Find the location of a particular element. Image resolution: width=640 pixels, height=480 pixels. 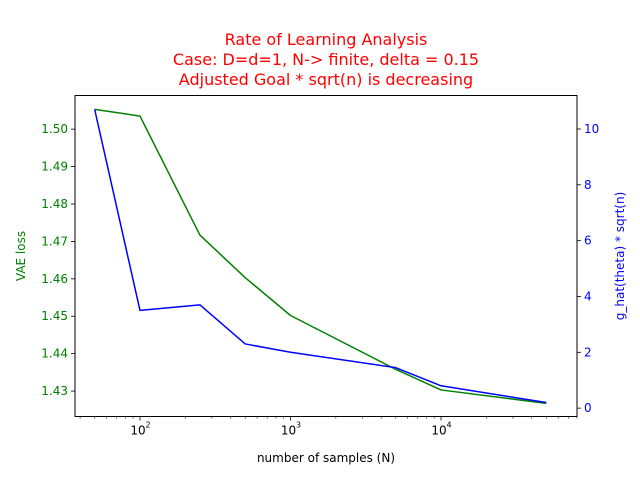

y-tick-label-left: 1.48 is located at coordinates (54, 204).